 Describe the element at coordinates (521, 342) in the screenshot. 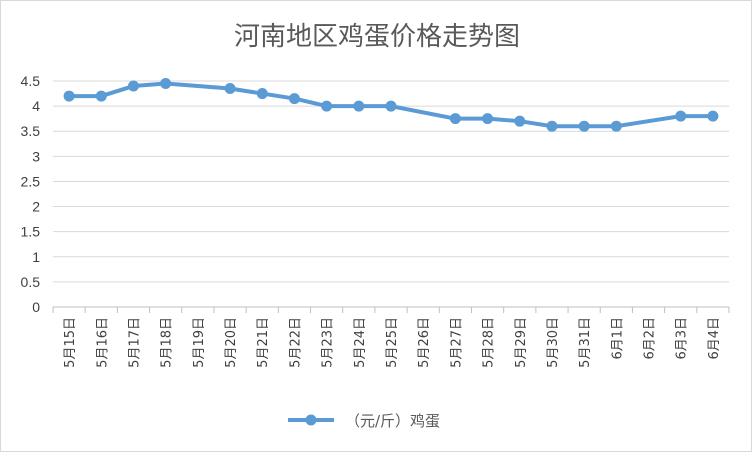

I see `x-tick-label: 5月29日` at that location.